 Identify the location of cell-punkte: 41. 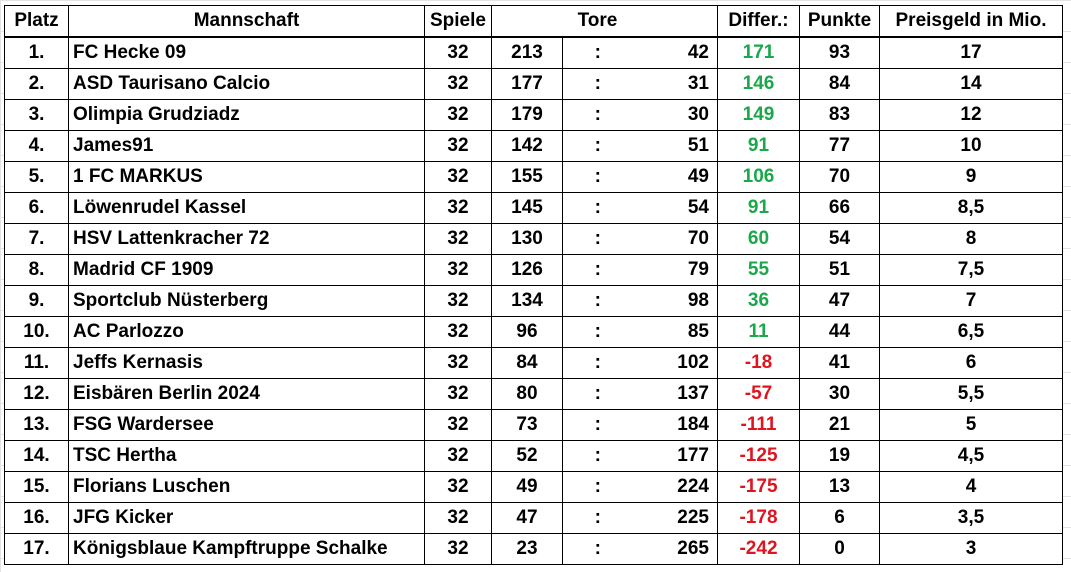
(839, 363).